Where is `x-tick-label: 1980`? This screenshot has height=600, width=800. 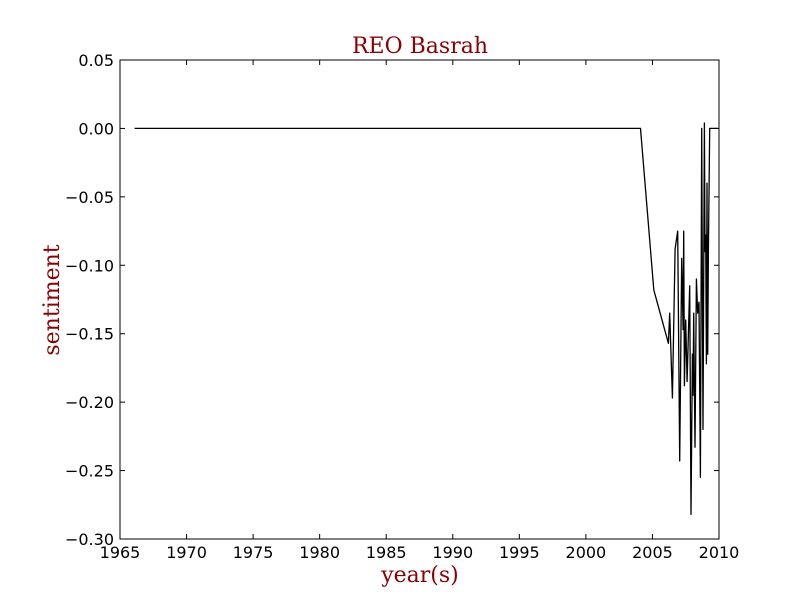
x-tick-label: 1980 is located at coordinates (319, 552).